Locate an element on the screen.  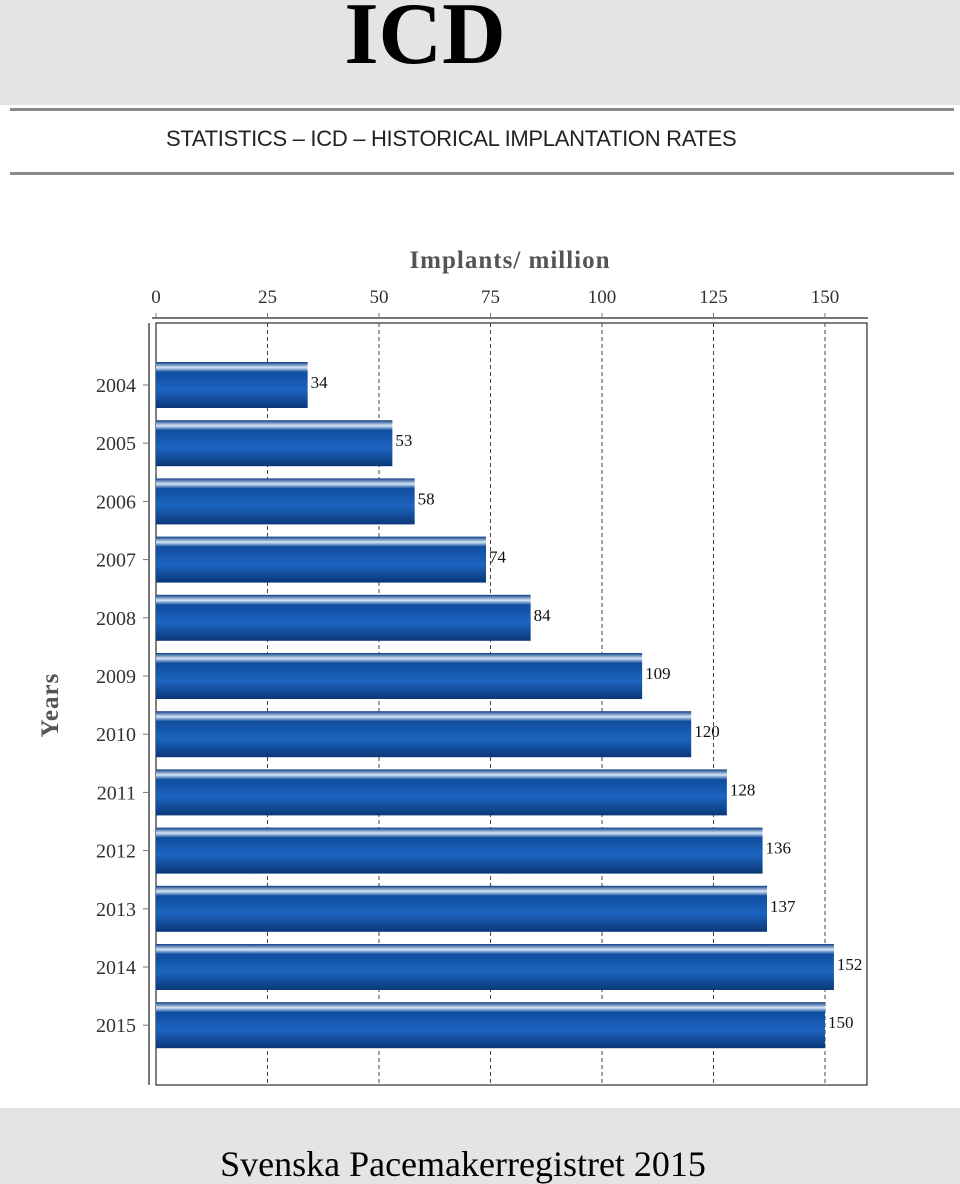
y-tick-label: 2012 is located at coordinates (116, 852).